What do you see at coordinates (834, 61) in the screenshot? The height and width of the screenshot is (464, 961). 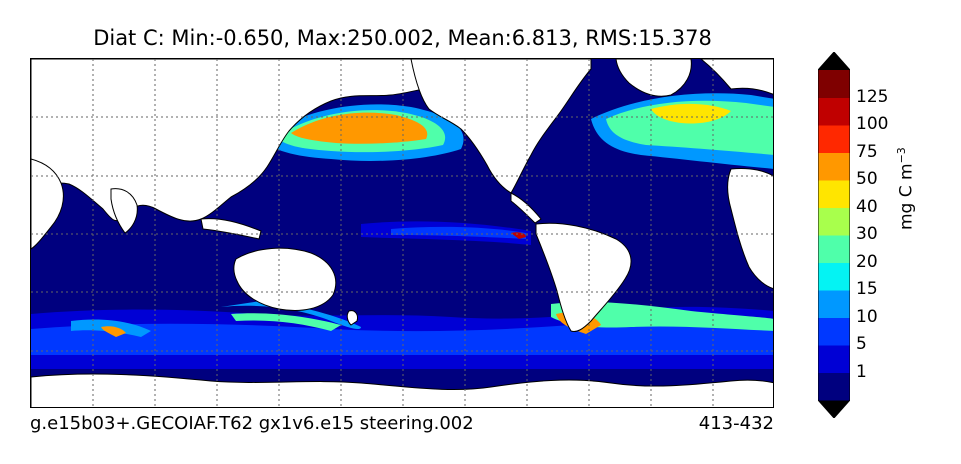 I see `colorbar-extend-max` at bounding box center [834, 61].